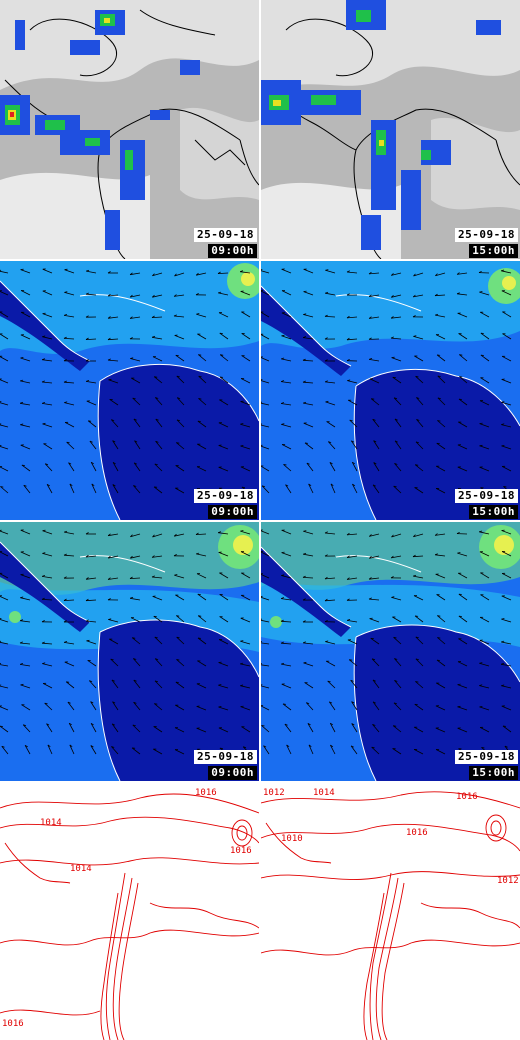 This screenshot has height=1040, width=520. What do you see at coordinates (13, 1024) in the screenshot?
I see `isobar-label: 1016` at bounding box center [13, 1024].